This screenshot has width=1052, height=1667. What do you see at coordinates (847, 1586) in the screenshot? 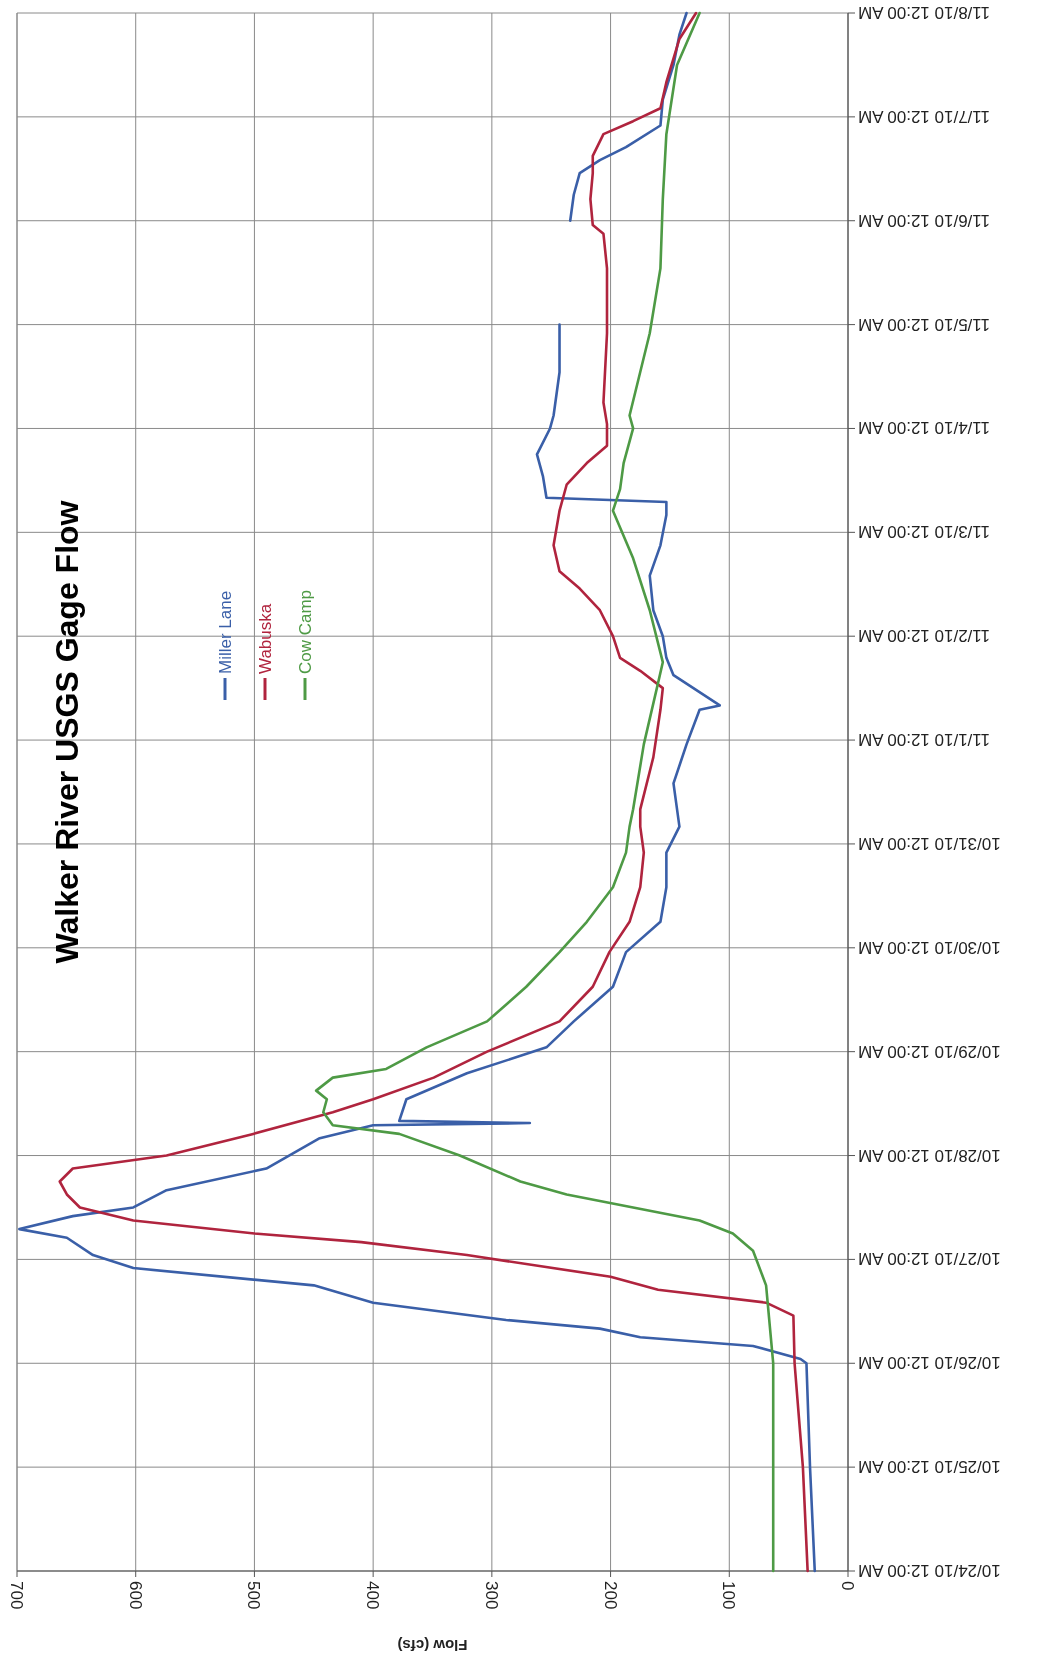
I see `x-tick-label: 0` at bounding box center [847, 1586].